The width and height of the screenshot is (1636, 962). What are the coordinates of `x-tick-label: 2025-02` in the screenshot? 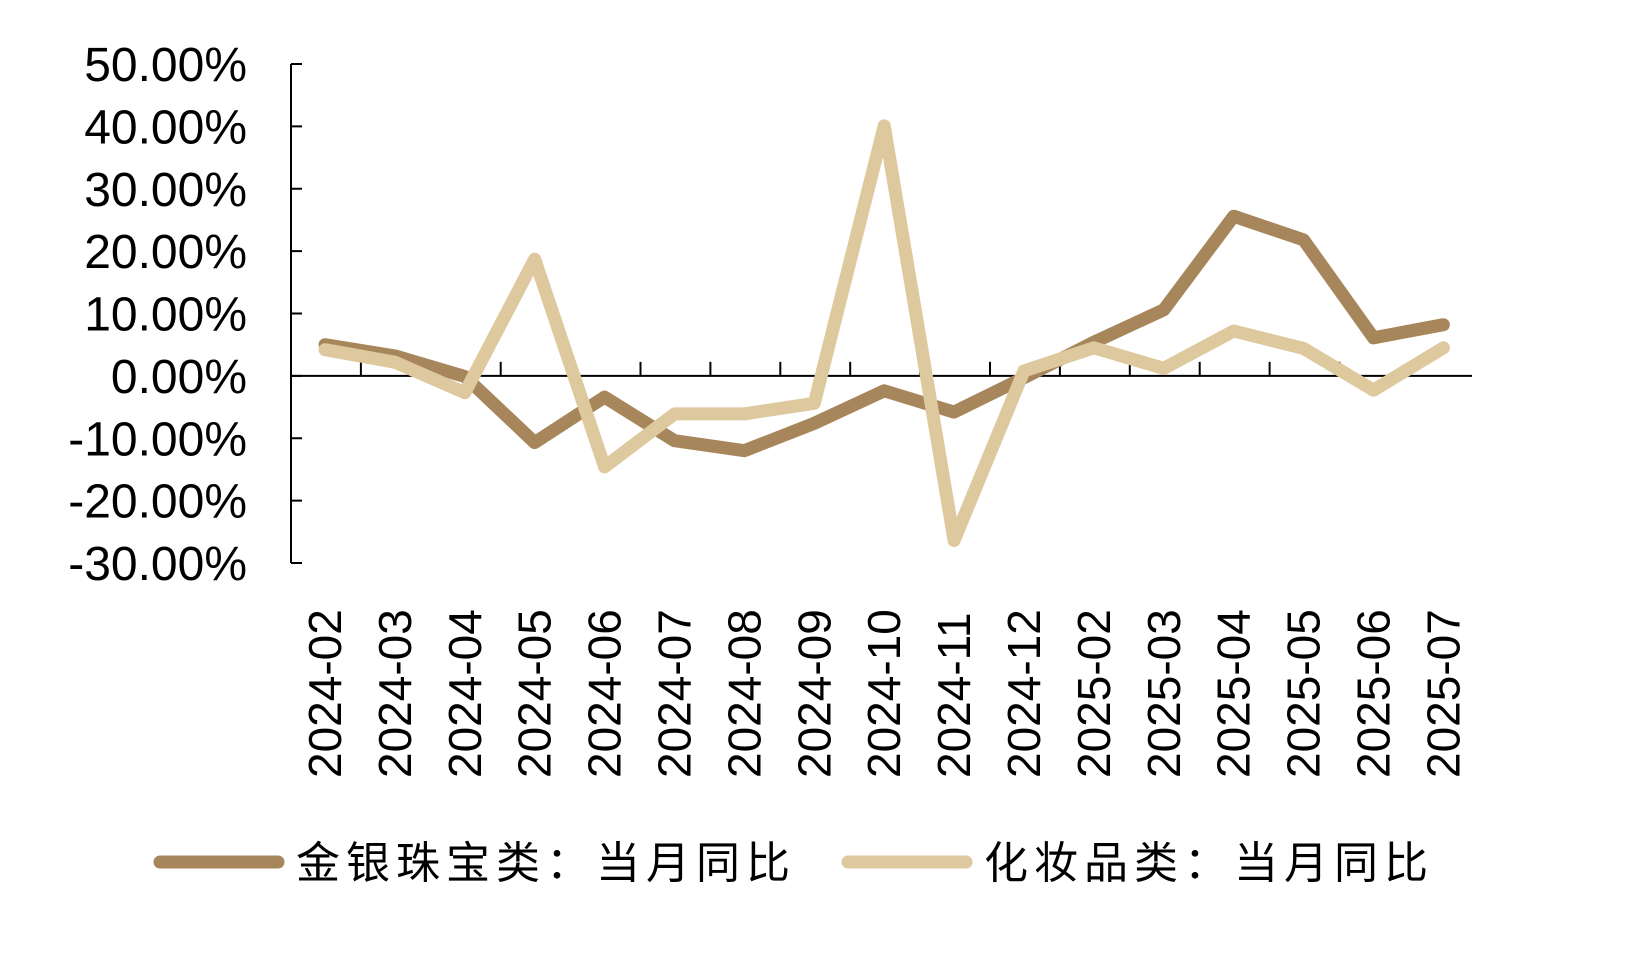 It's located at (1094, 693).